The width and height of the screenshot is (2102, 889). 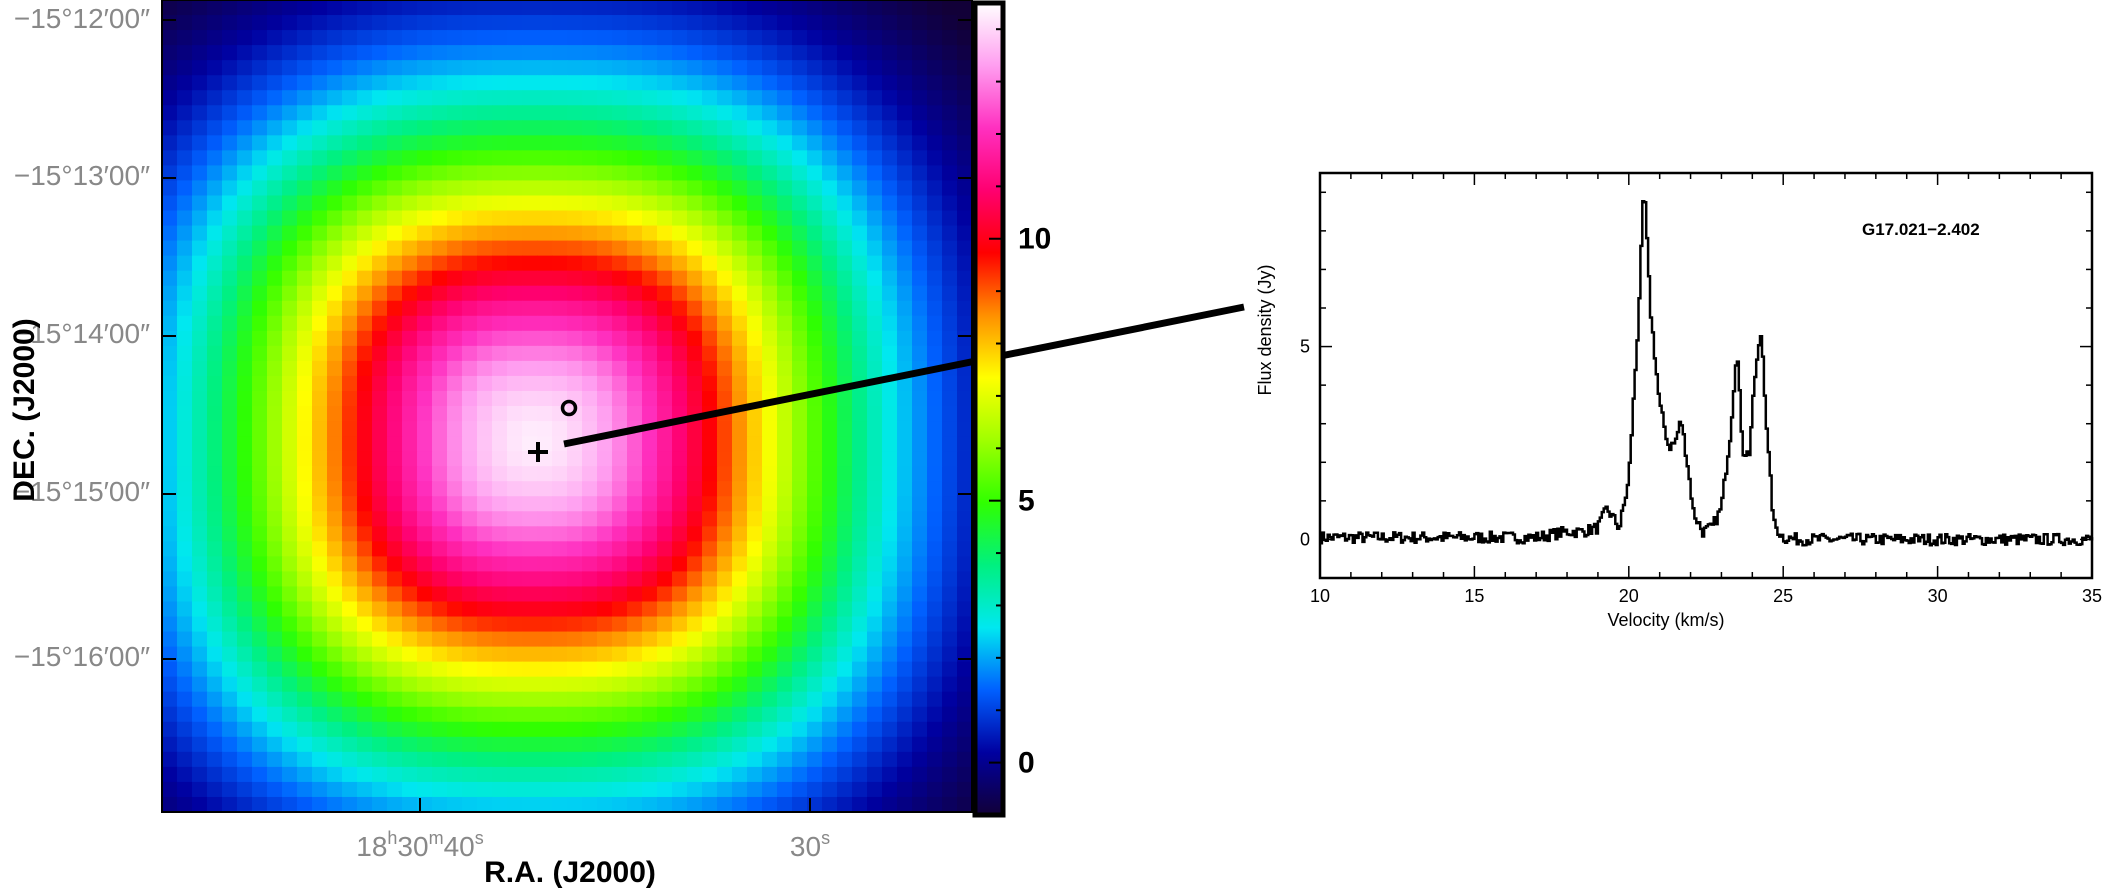 What do you see at coordinates (1026, 763) in the screenshot?
I see `colorbar-label-0: 0` at bounding box center [1026, 763].